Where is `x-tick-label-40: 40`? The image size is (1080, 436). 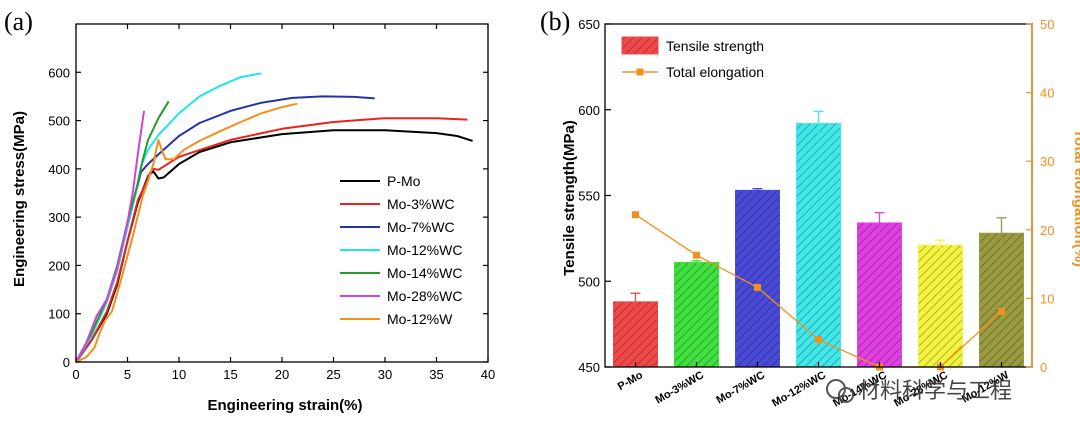 x-tick-label-40: 40 is located at coordinates (488, 374).